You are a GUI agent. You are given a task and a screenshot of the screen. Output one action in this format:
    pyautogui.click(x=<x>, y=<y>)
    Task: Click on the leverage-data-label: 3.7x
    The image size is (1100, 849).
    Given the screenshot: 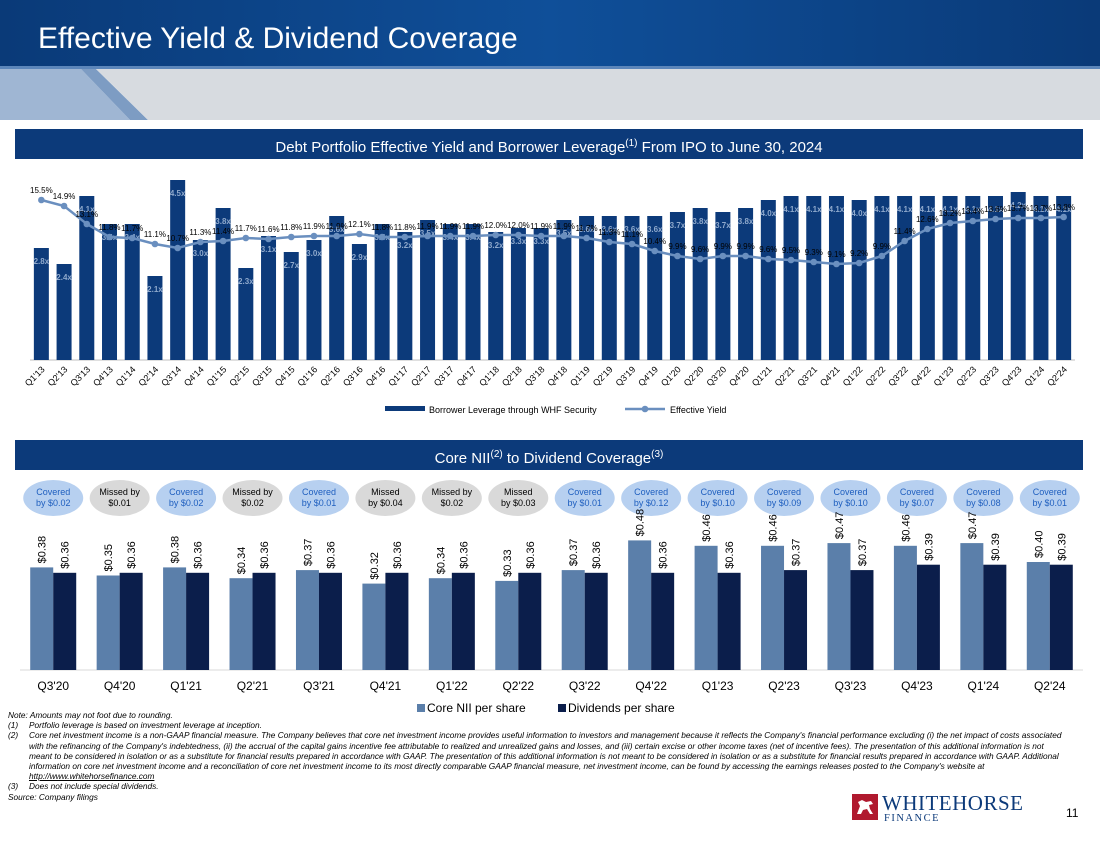 What is the action you would take?
    pyautogui.click(x=723, y=225)
    